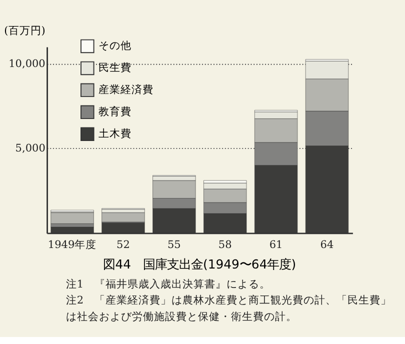  Describe the element at coordinates (115, 133) in the screenshot. I see `legend-label: 土木費` at that location.